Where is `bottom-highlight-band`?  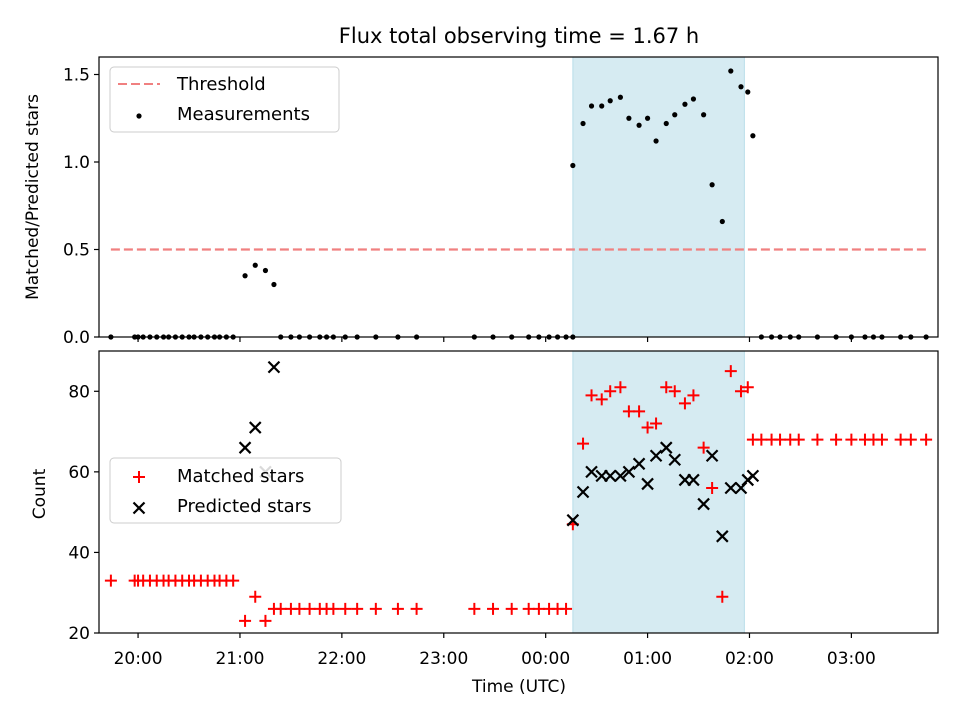 bottom-highlight-band is located at coordinates (658, 492).